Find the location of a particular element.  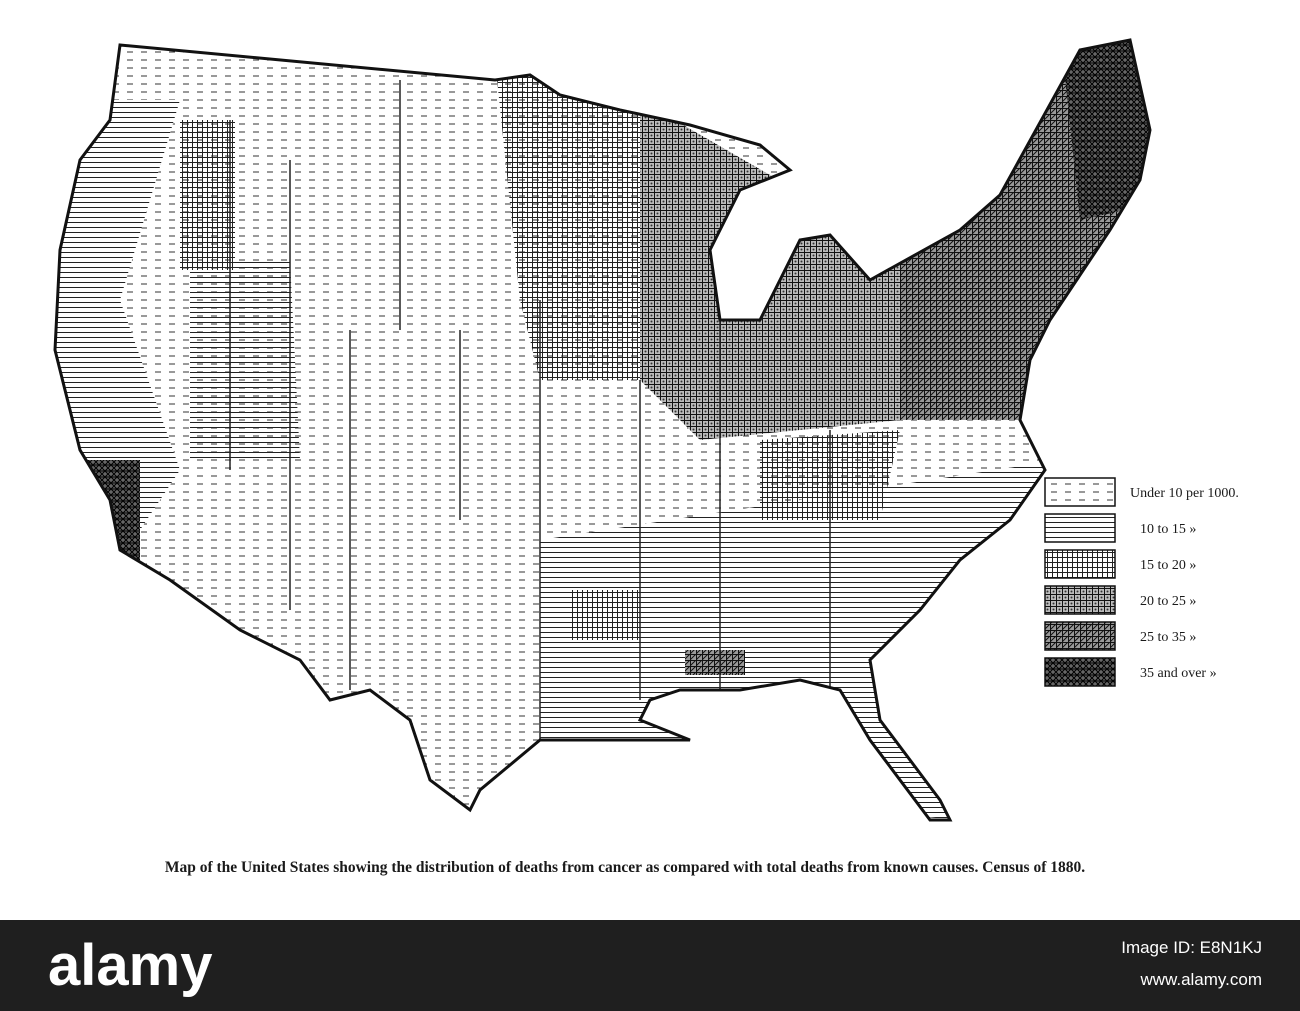

legend-label: Under 10 per 1000. is located at coordinates (1184, 493).